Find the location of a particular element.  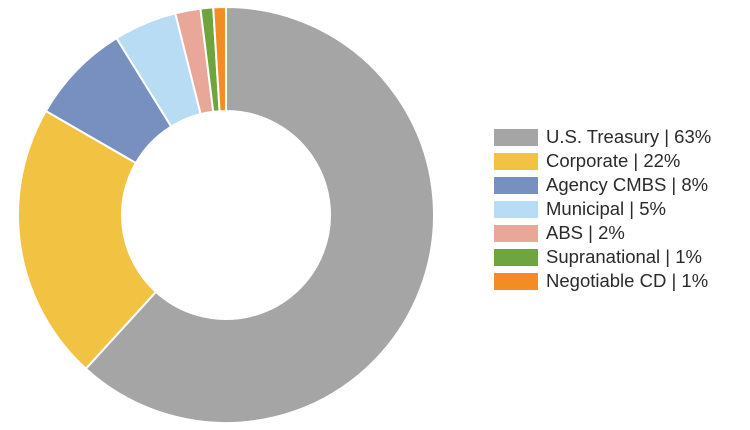

legend-label: Municipal | 5% is located at coordinates (606, 208).